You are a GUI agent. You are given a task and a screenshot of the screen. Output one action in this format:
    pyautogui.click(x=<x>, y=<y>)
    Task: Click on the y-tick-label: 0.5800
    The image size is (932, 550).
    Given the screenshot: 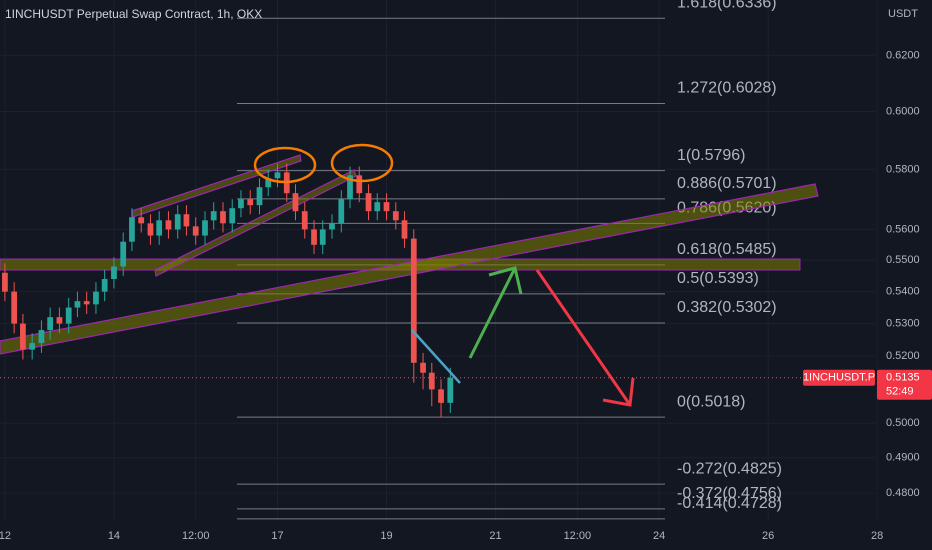 What is the action you would take?
    pyautogui.click(x=903, y=169)
    